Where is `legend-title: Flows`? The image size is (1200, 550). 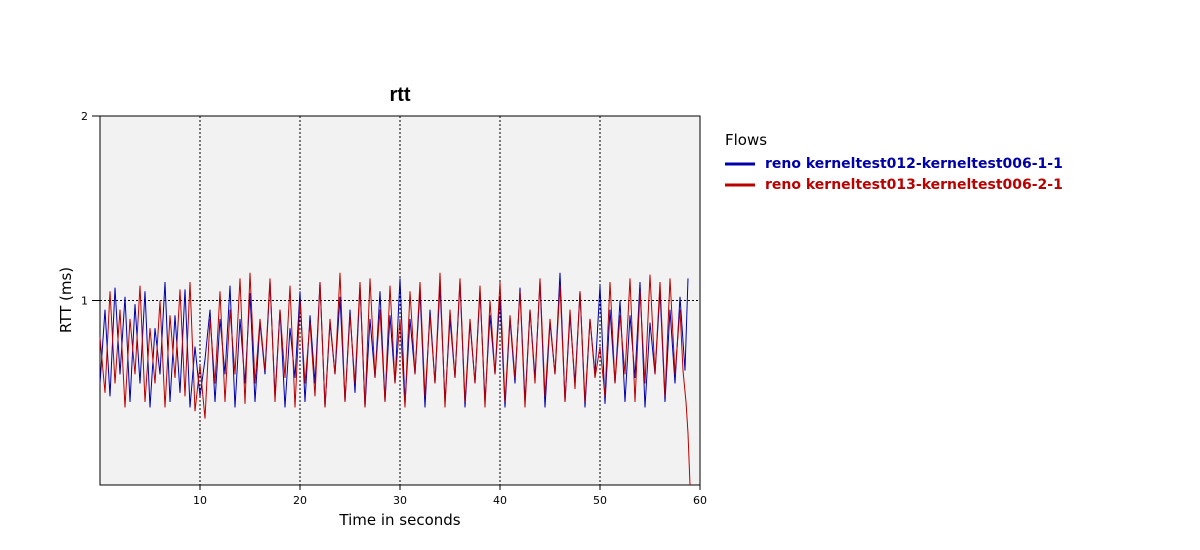
legend-title: Flows is located at coordinates (746, 140).